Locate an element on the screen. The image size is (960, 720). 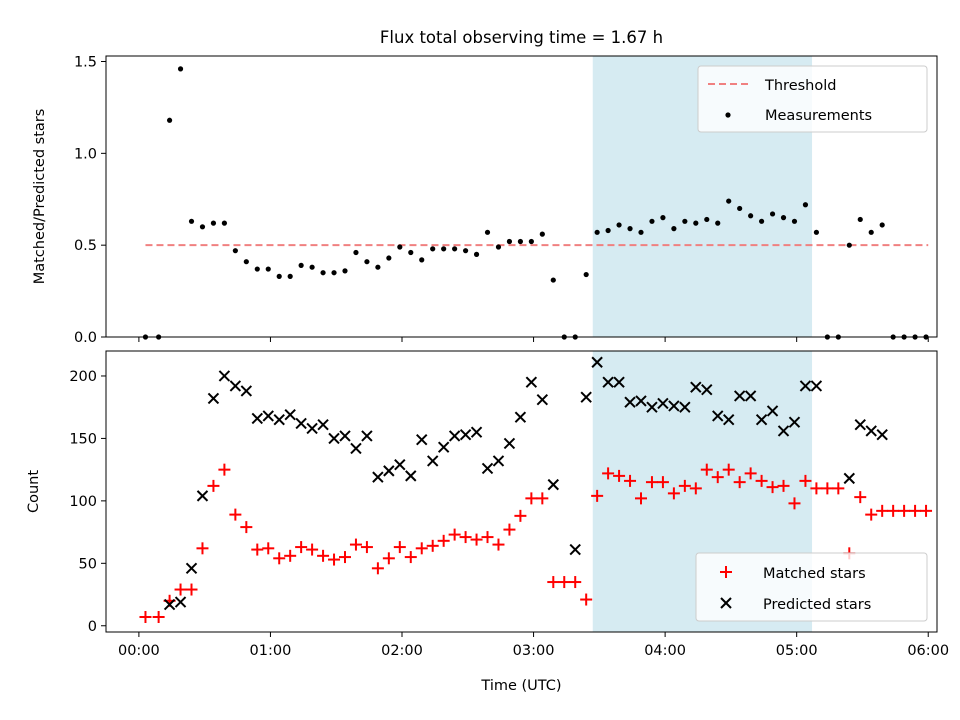
x-tick-label: 01:00 is located at coordinates (271, 651).